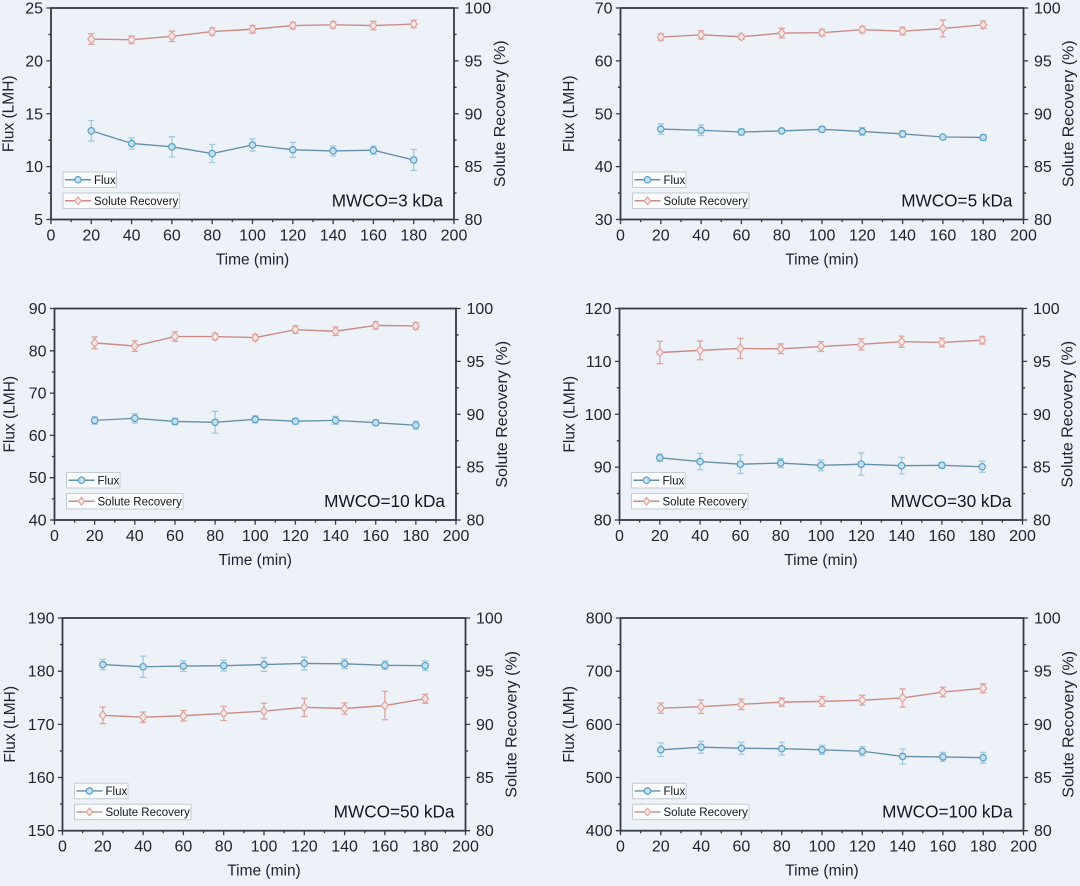 The image size is (1080, 886). What do you see at coordinates (34, 9) in the screenshot?
I see `svg-text: 25` at bounding box center [34, 9].